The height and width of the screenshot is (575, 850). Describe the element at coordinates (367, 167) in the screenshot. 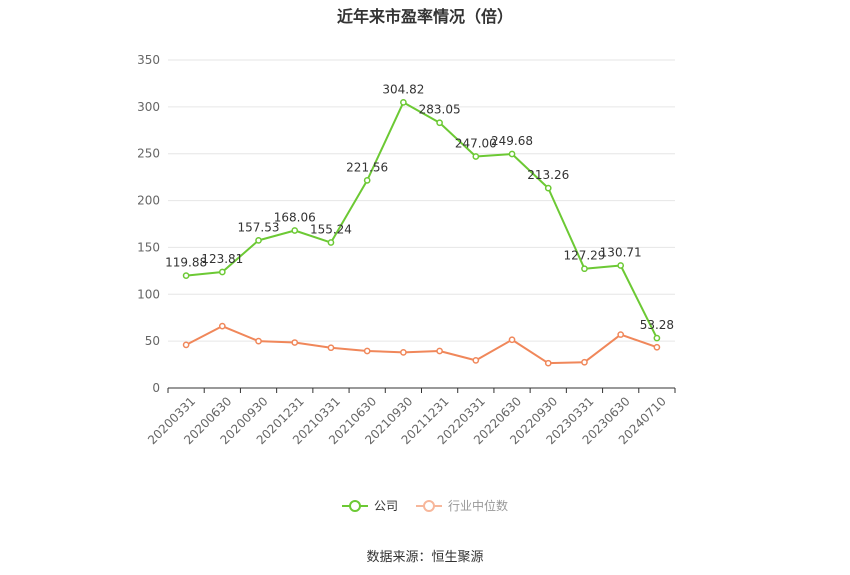

I see `data-label: 221.56` at that location.